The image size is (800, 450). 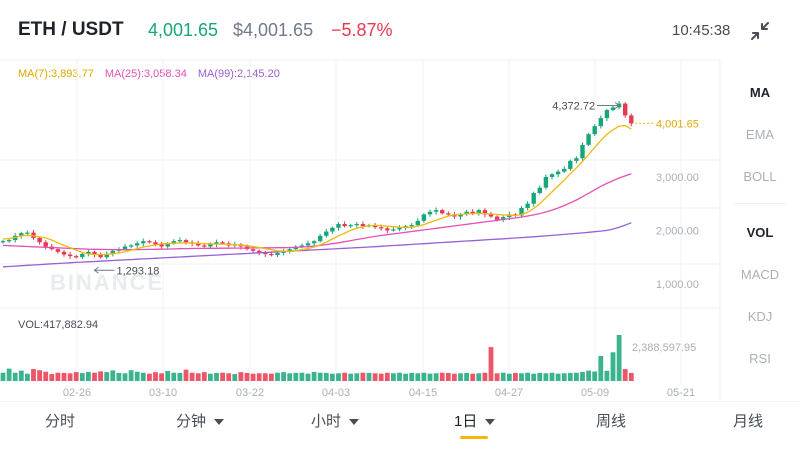 I want to click on tab-hour: 小时, so click(x=335, y=420).